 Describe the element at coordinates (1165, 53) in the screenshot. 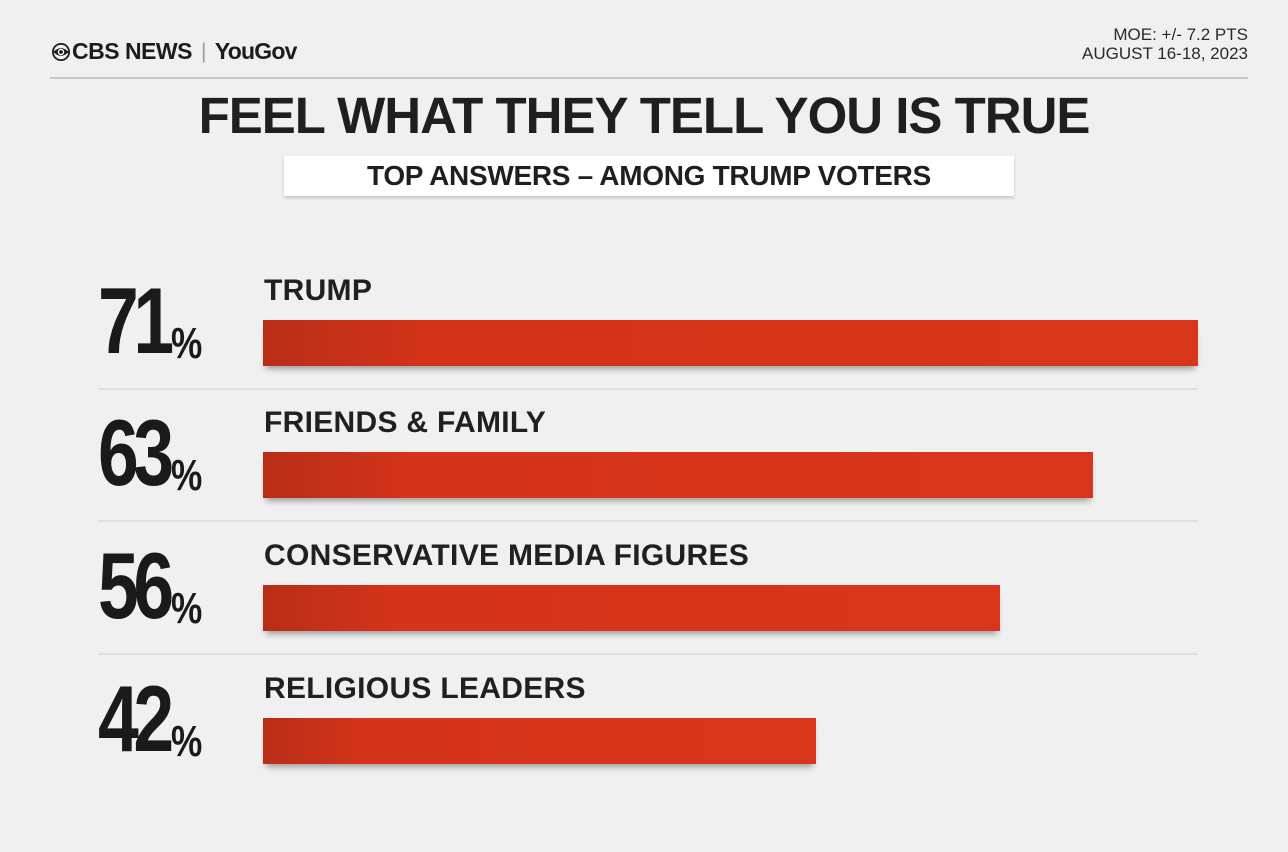

I see `survey-dates: AUGUST 16-18, 2023` at that location.